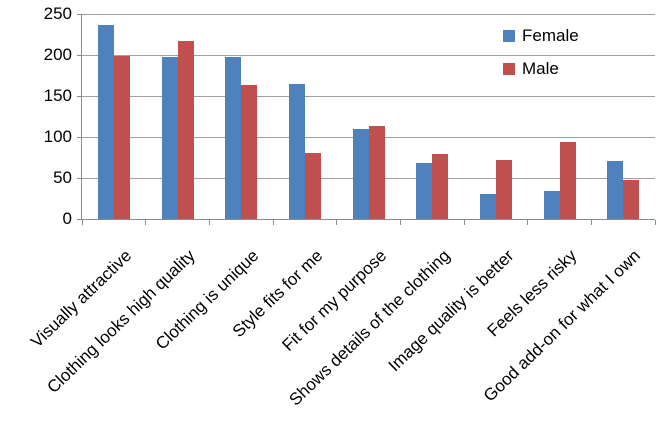  What do you see at coordinates (509, 36) in the screenshot?
I see `legend-swatch-female` at bounding box center [509, 36].